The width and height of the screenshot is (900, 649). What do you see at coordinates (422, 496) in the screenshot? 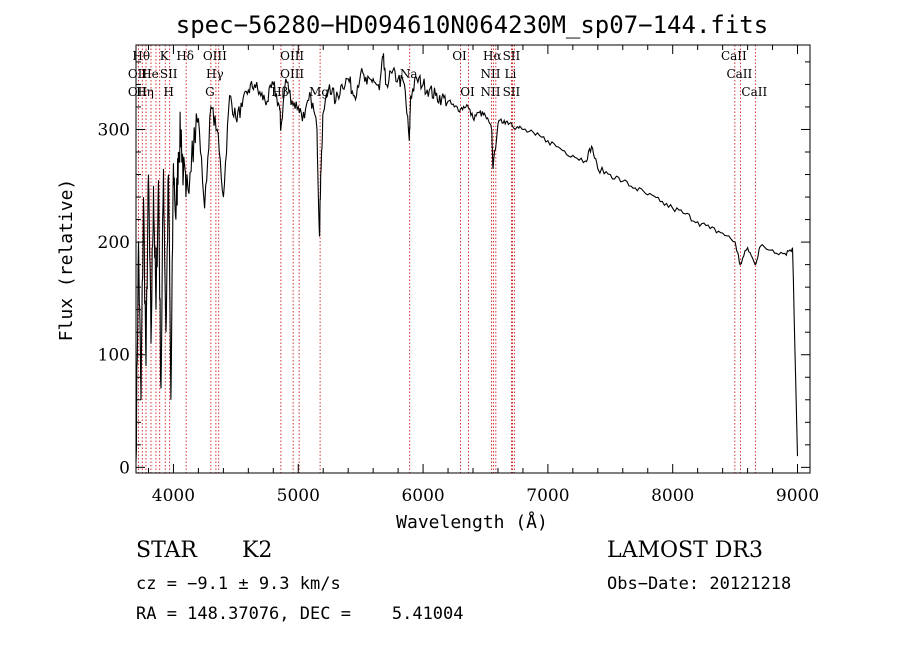
I see `x-tick-label: 6000` at bounding box center [422, 496].